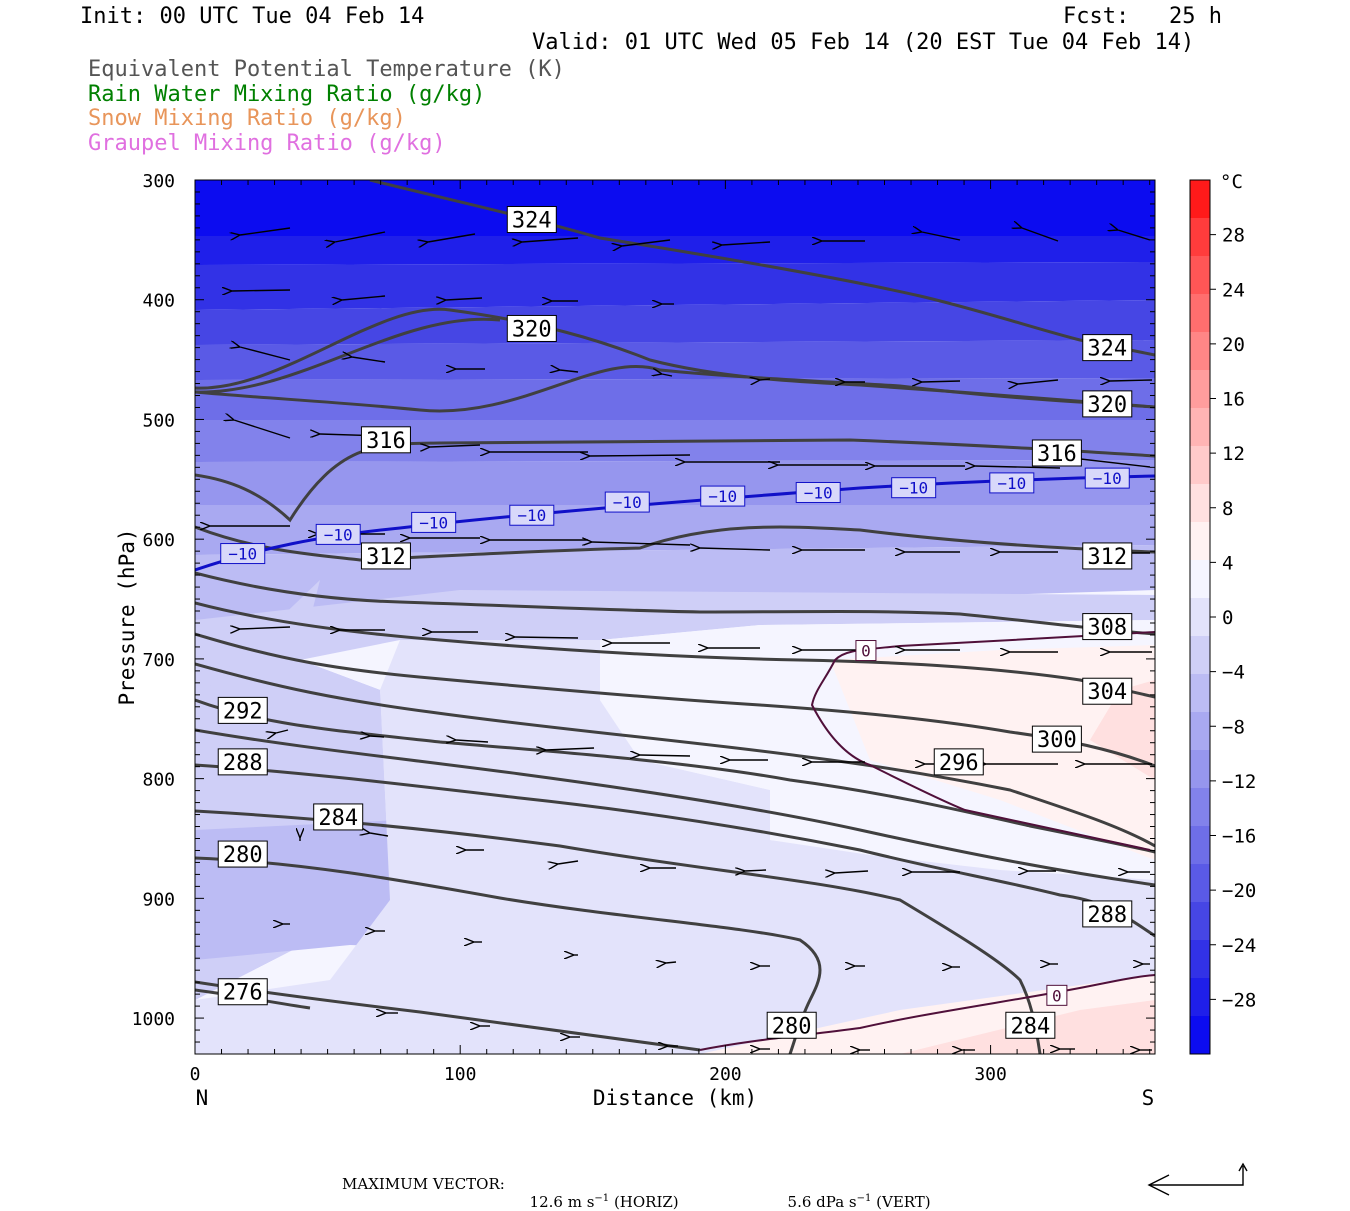 The width and height of the screenshot is (1350, 1211). I want to click on theta-e-label: 320, so click(532, 329).